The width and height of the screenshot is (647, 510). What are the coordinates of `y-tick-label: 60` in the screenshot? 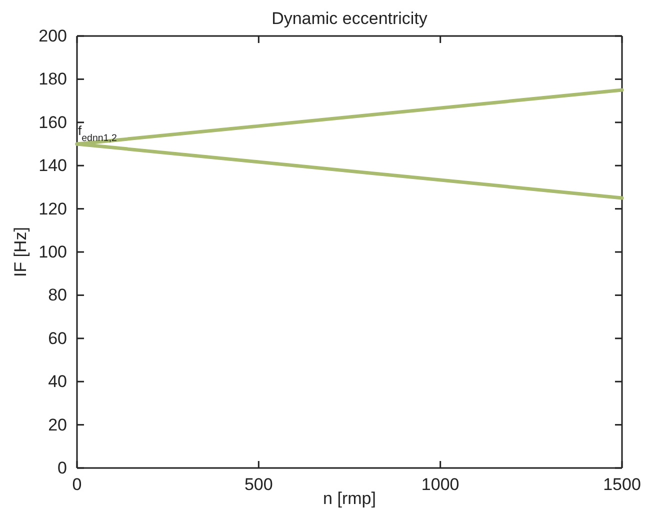 It's located at (57, 338).